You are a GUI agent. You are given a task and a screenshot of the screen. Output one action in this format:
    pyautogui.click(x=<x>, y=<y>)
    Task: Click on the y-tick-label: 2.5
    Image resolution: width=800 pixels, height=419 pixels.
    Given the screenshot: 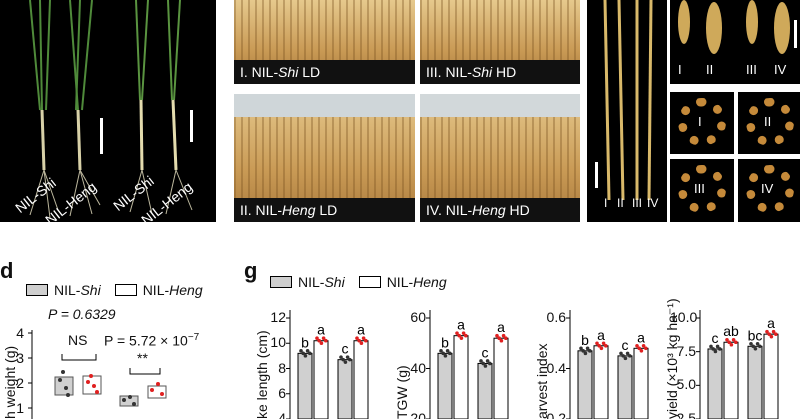 What is the action you would take?
    pyautogui.click(x=686, y=414)
    